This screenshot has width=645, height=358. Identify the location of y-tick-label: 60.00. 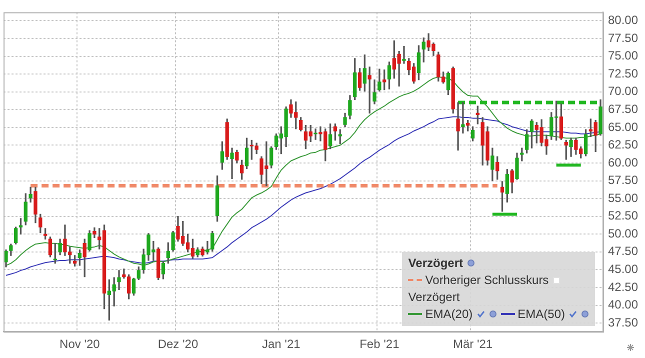
(623, 162).